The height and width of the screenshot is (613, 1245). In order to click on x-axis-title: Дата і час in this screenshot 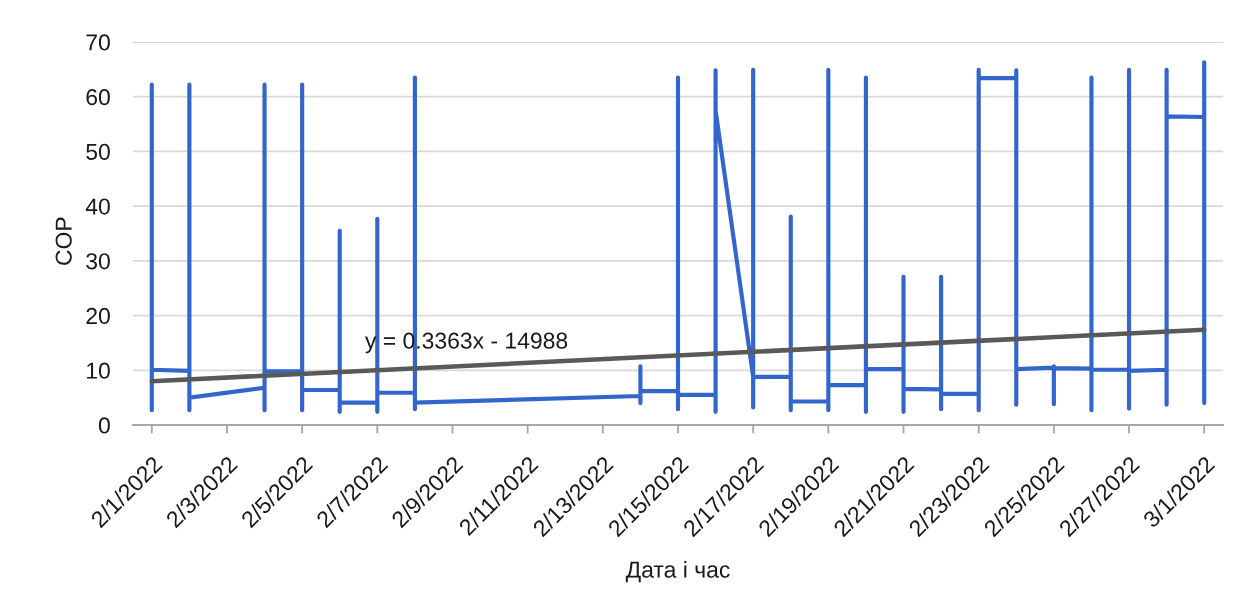, I will do `click(677, 571)`.